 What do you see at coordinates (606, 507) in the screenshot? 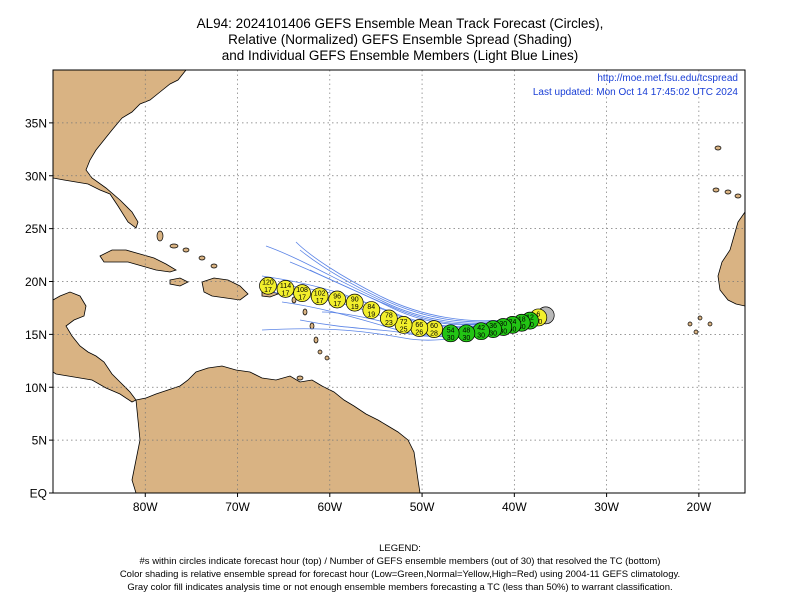
I see `lon-tick-label: 30W` at bounding box center [606, 507].